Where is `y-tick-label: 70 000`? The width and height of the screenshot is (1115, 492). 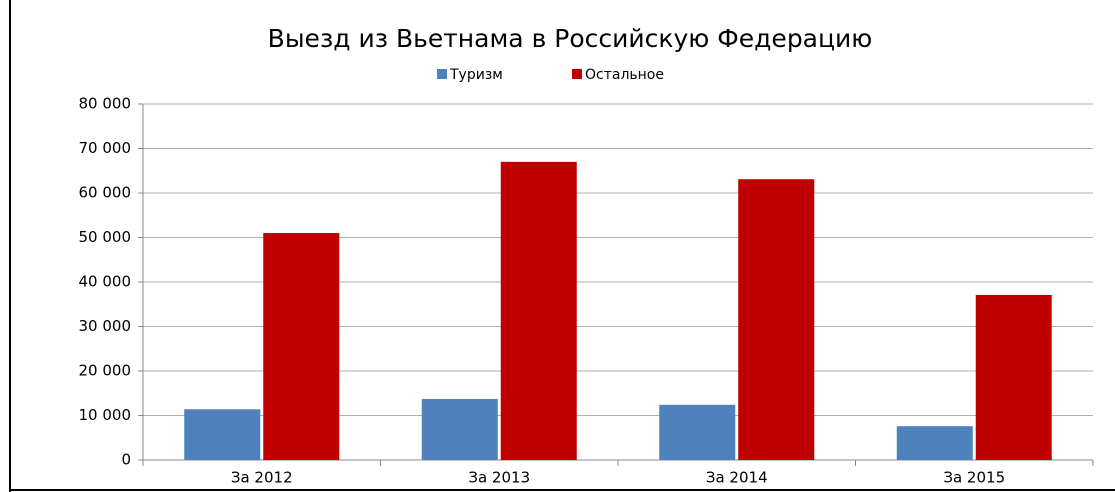
y-tick-label: 70 000 is located at coordinates (105, 148).